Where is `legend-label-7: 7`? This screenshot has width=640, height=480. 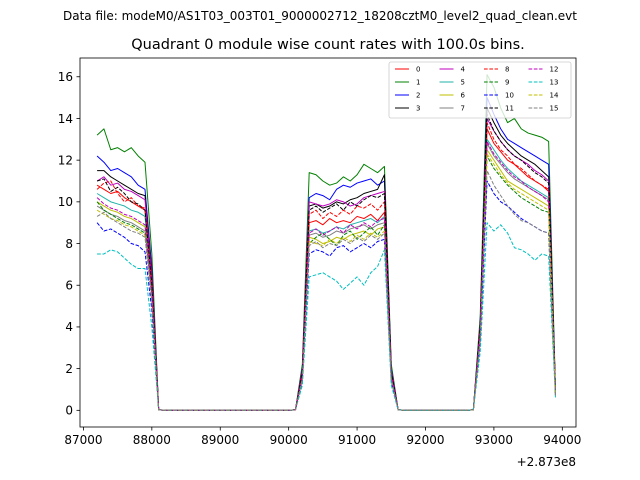 legend-label-7: 7 is located at coordinates (463, 109).